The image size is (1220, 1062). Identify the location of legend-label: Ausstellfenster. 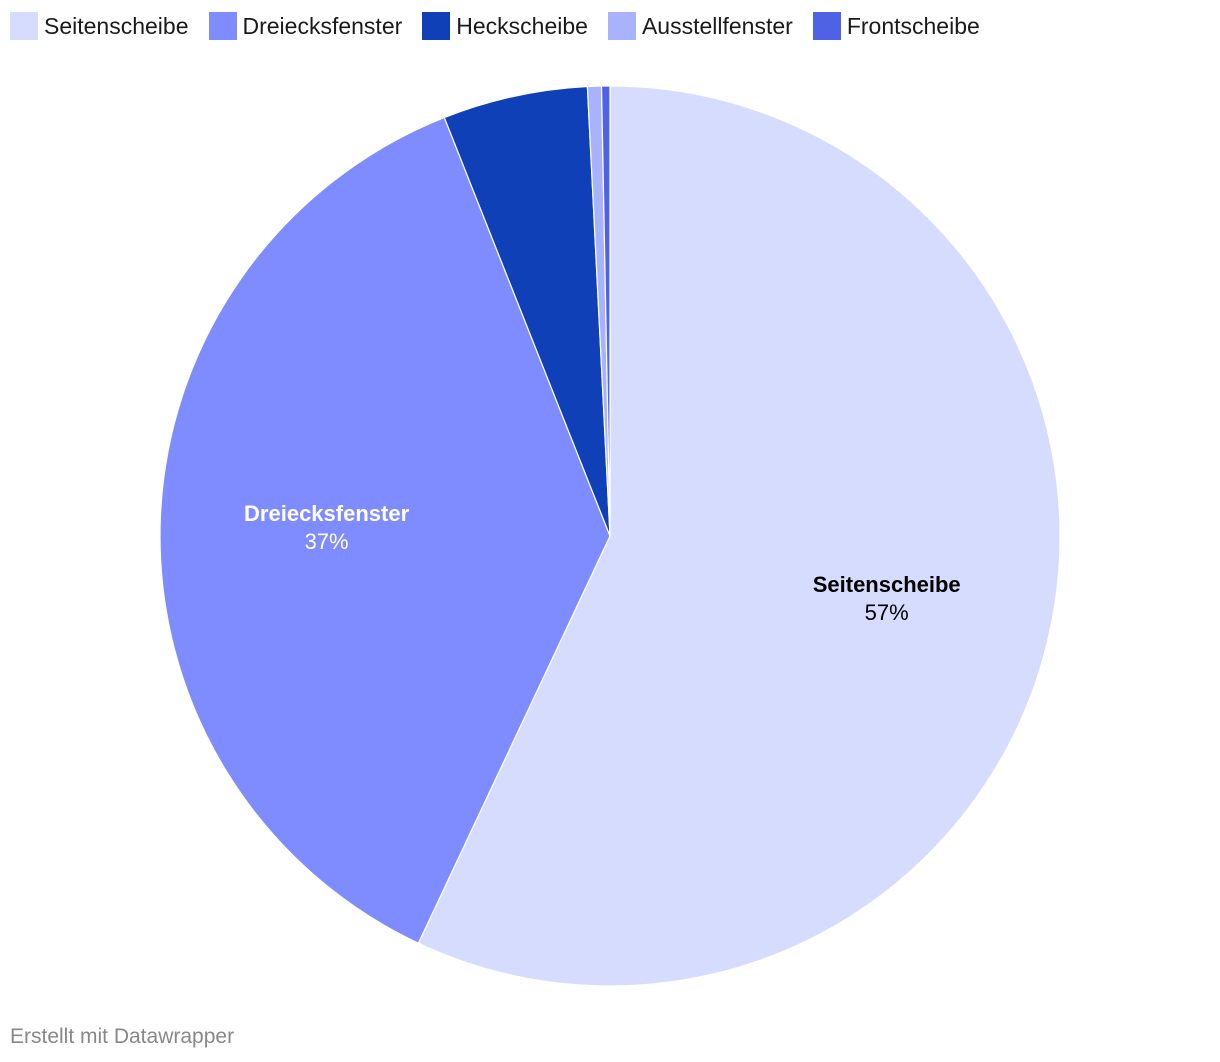
(717, 26).